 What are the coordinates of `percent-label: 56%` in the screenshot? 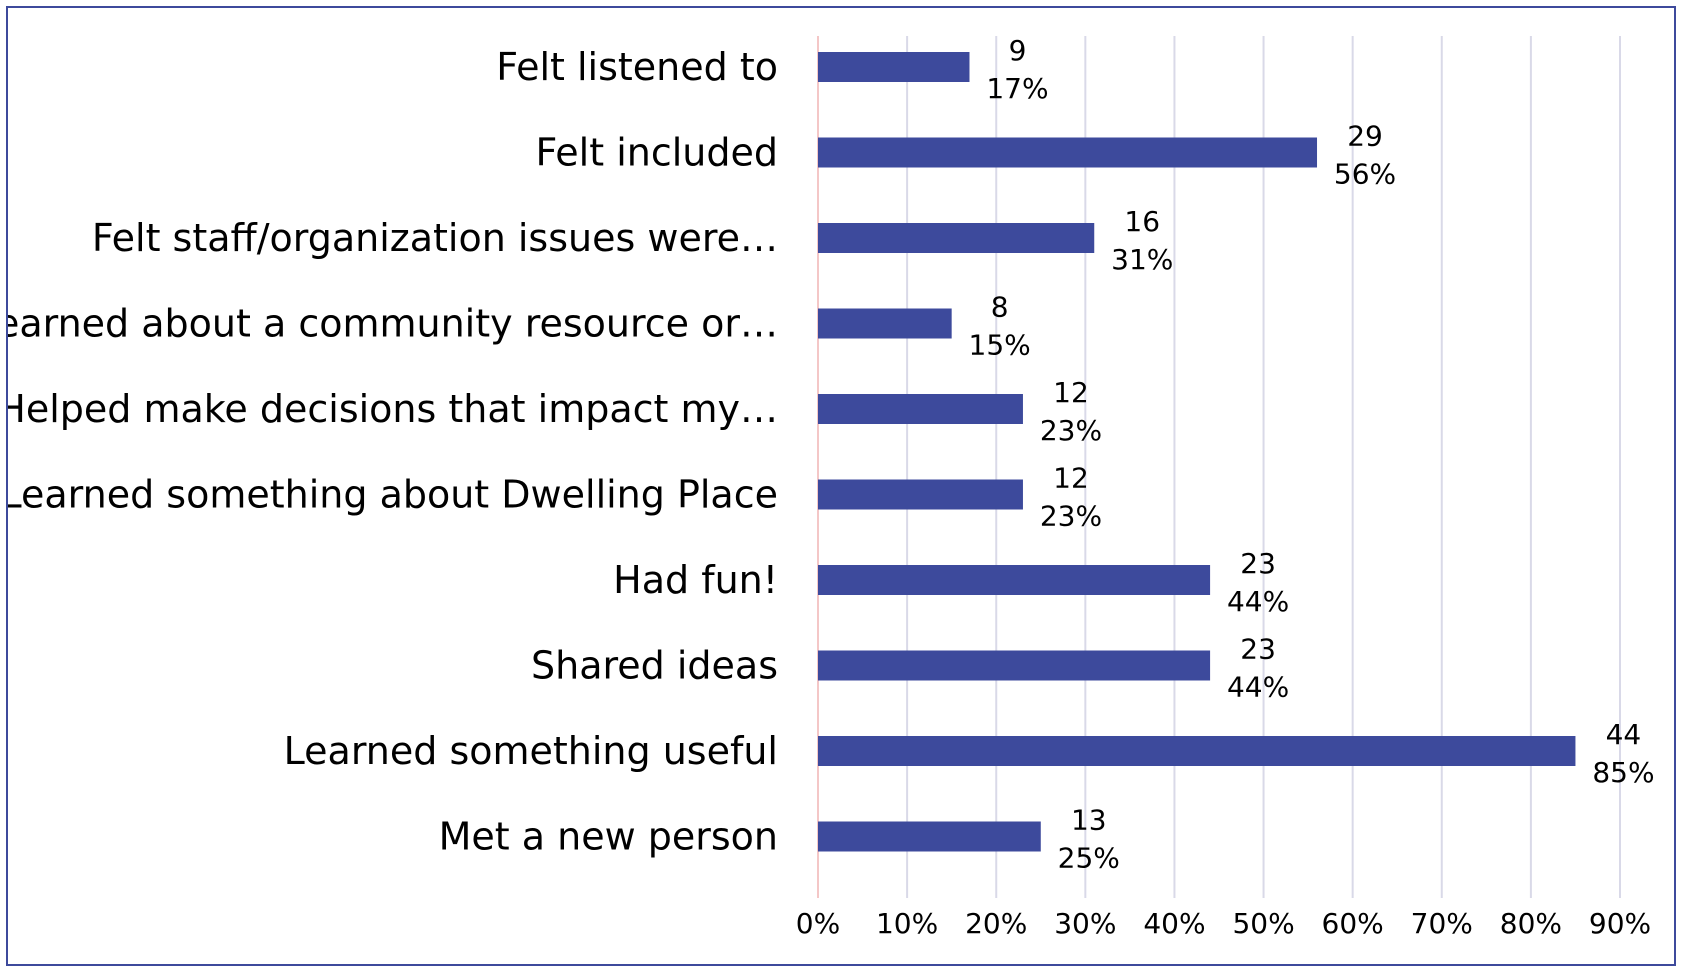 It's located at (1365, 174).